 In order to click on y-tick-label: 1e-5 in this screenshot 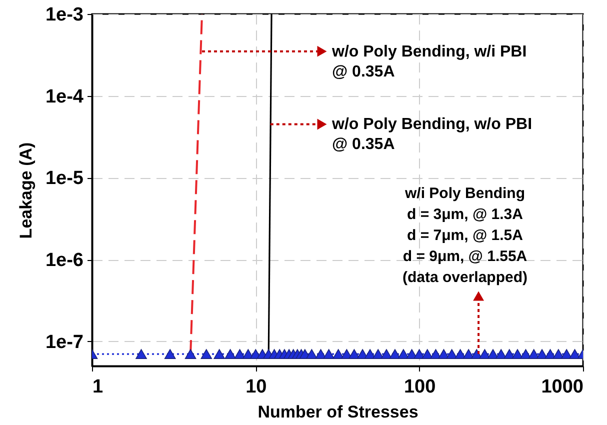, I will do `click(64, 179)`.